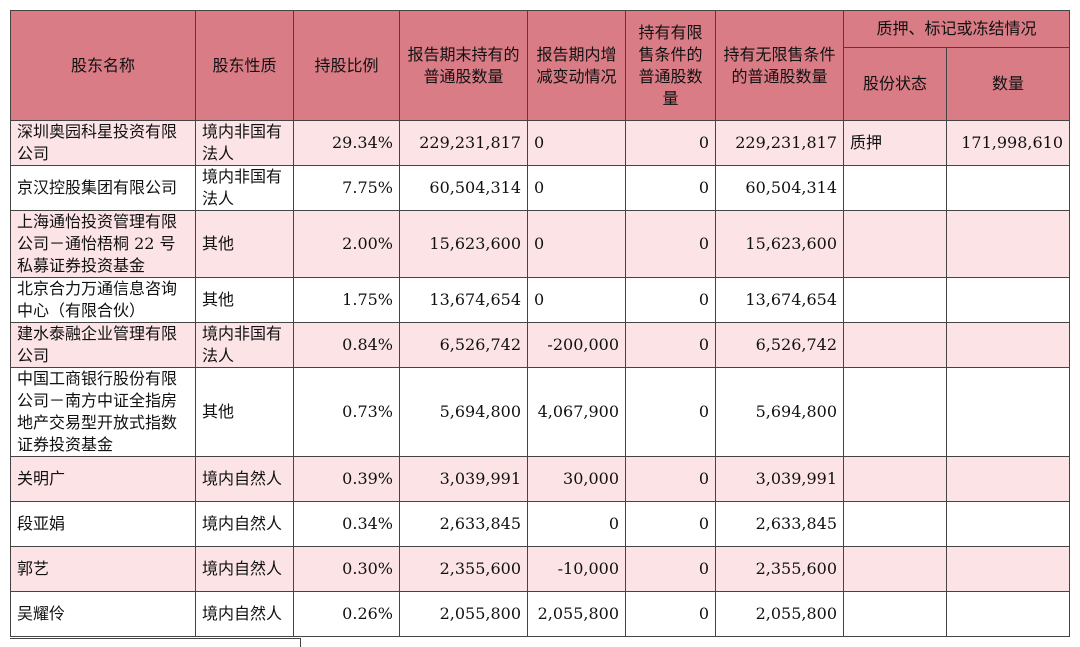 The width and height of the screenshot is (1080, 647). What do you see at coordinates (346, 244) in the screenshot?
I see `cell-ratio: 2.00%` at bounding box center [346, 244].